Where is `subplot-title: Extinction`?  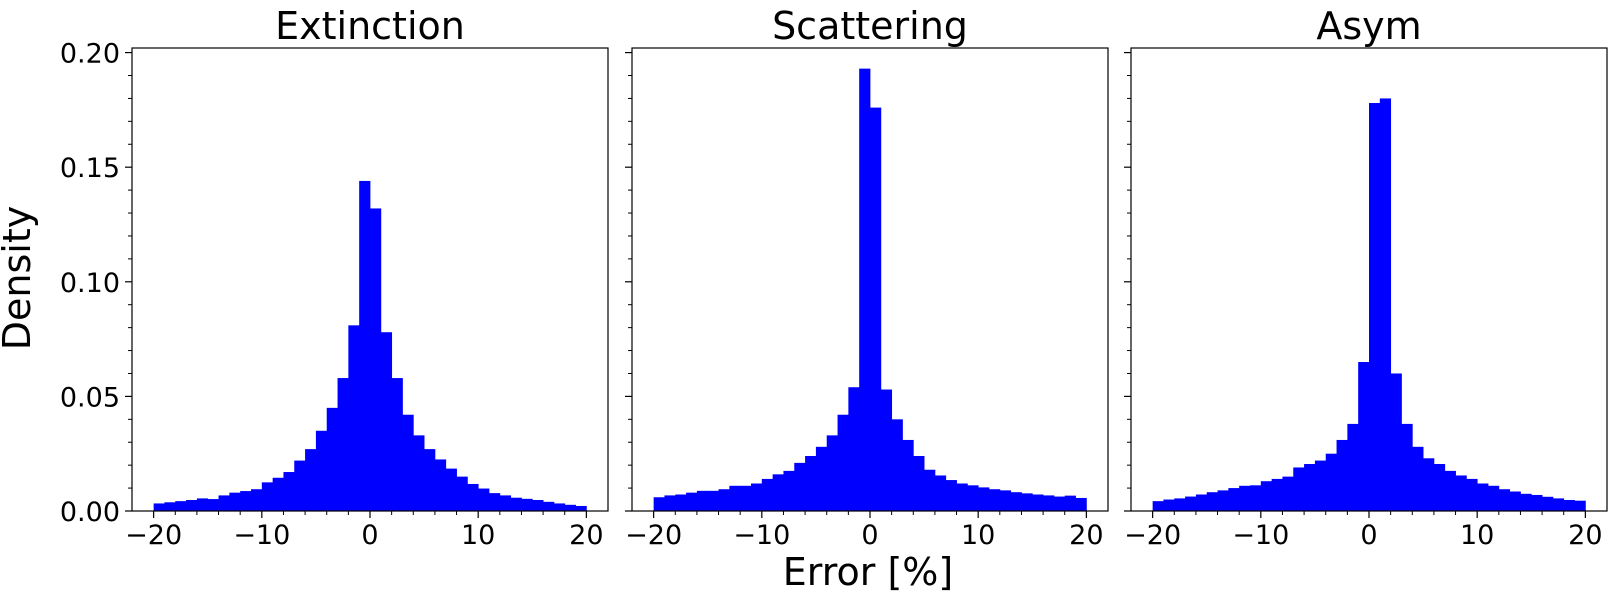 subplot-title: Extinction is located at coordinates (370, 26).